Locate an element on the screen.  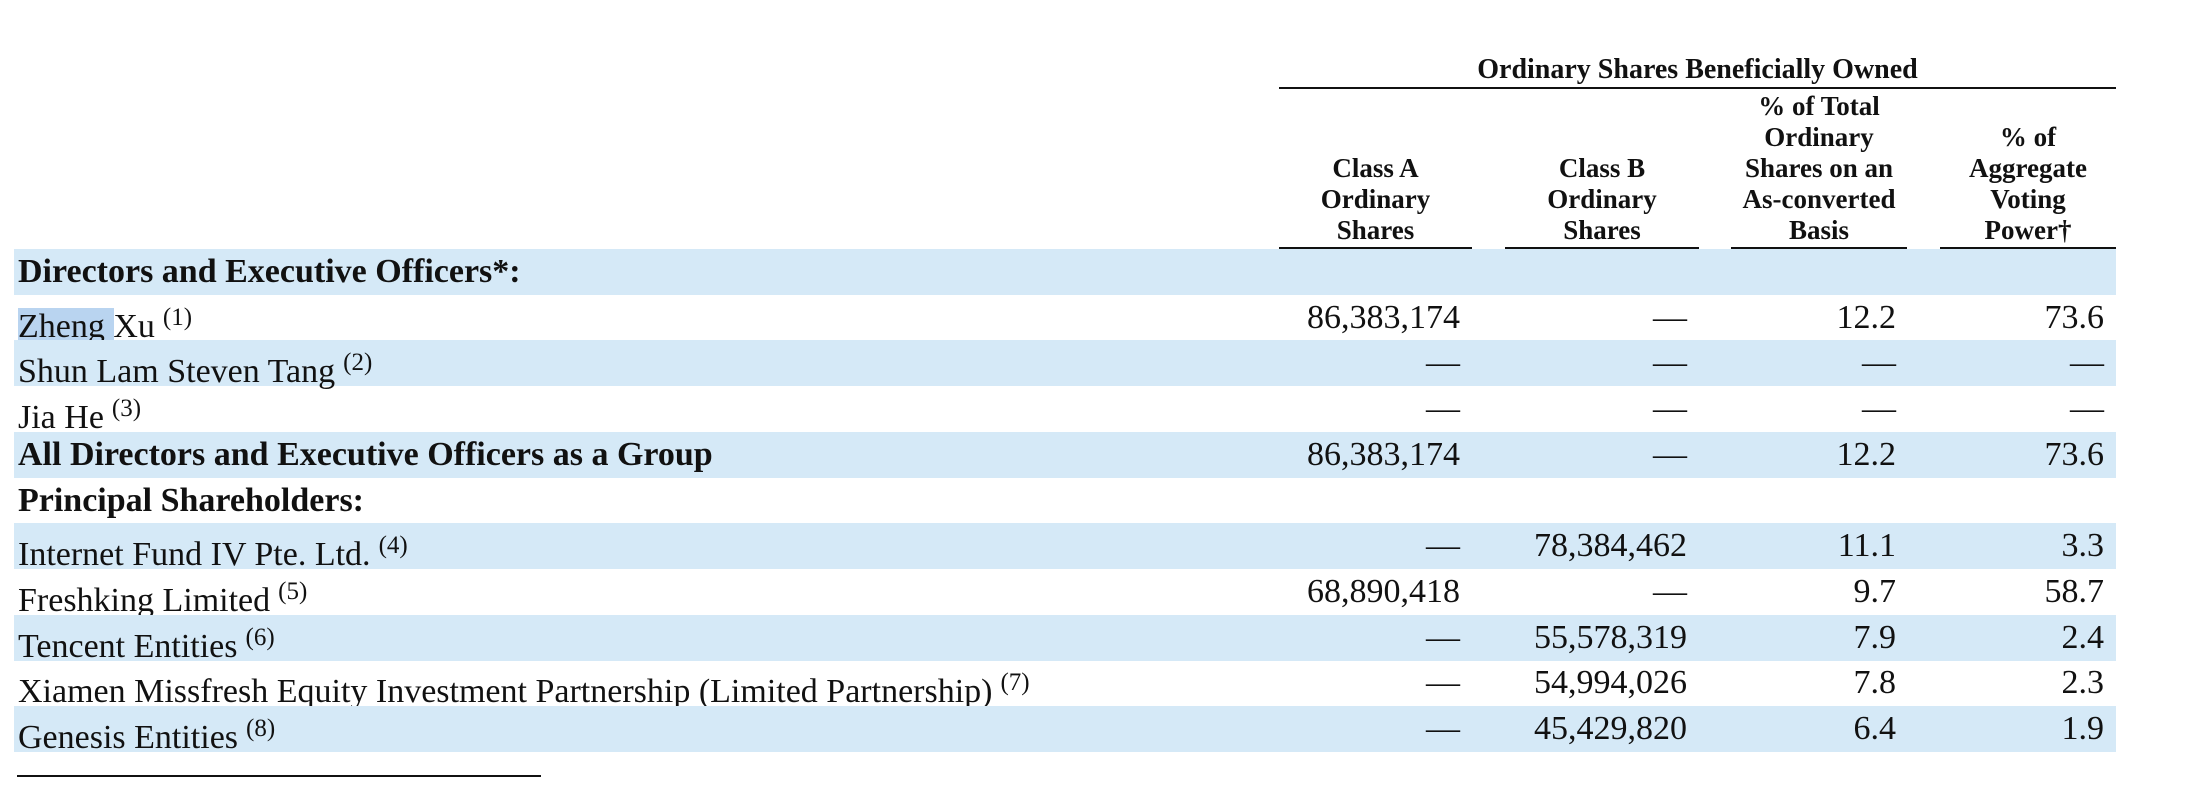
footnote-ref: (2) is located at coordinates (358, 363).